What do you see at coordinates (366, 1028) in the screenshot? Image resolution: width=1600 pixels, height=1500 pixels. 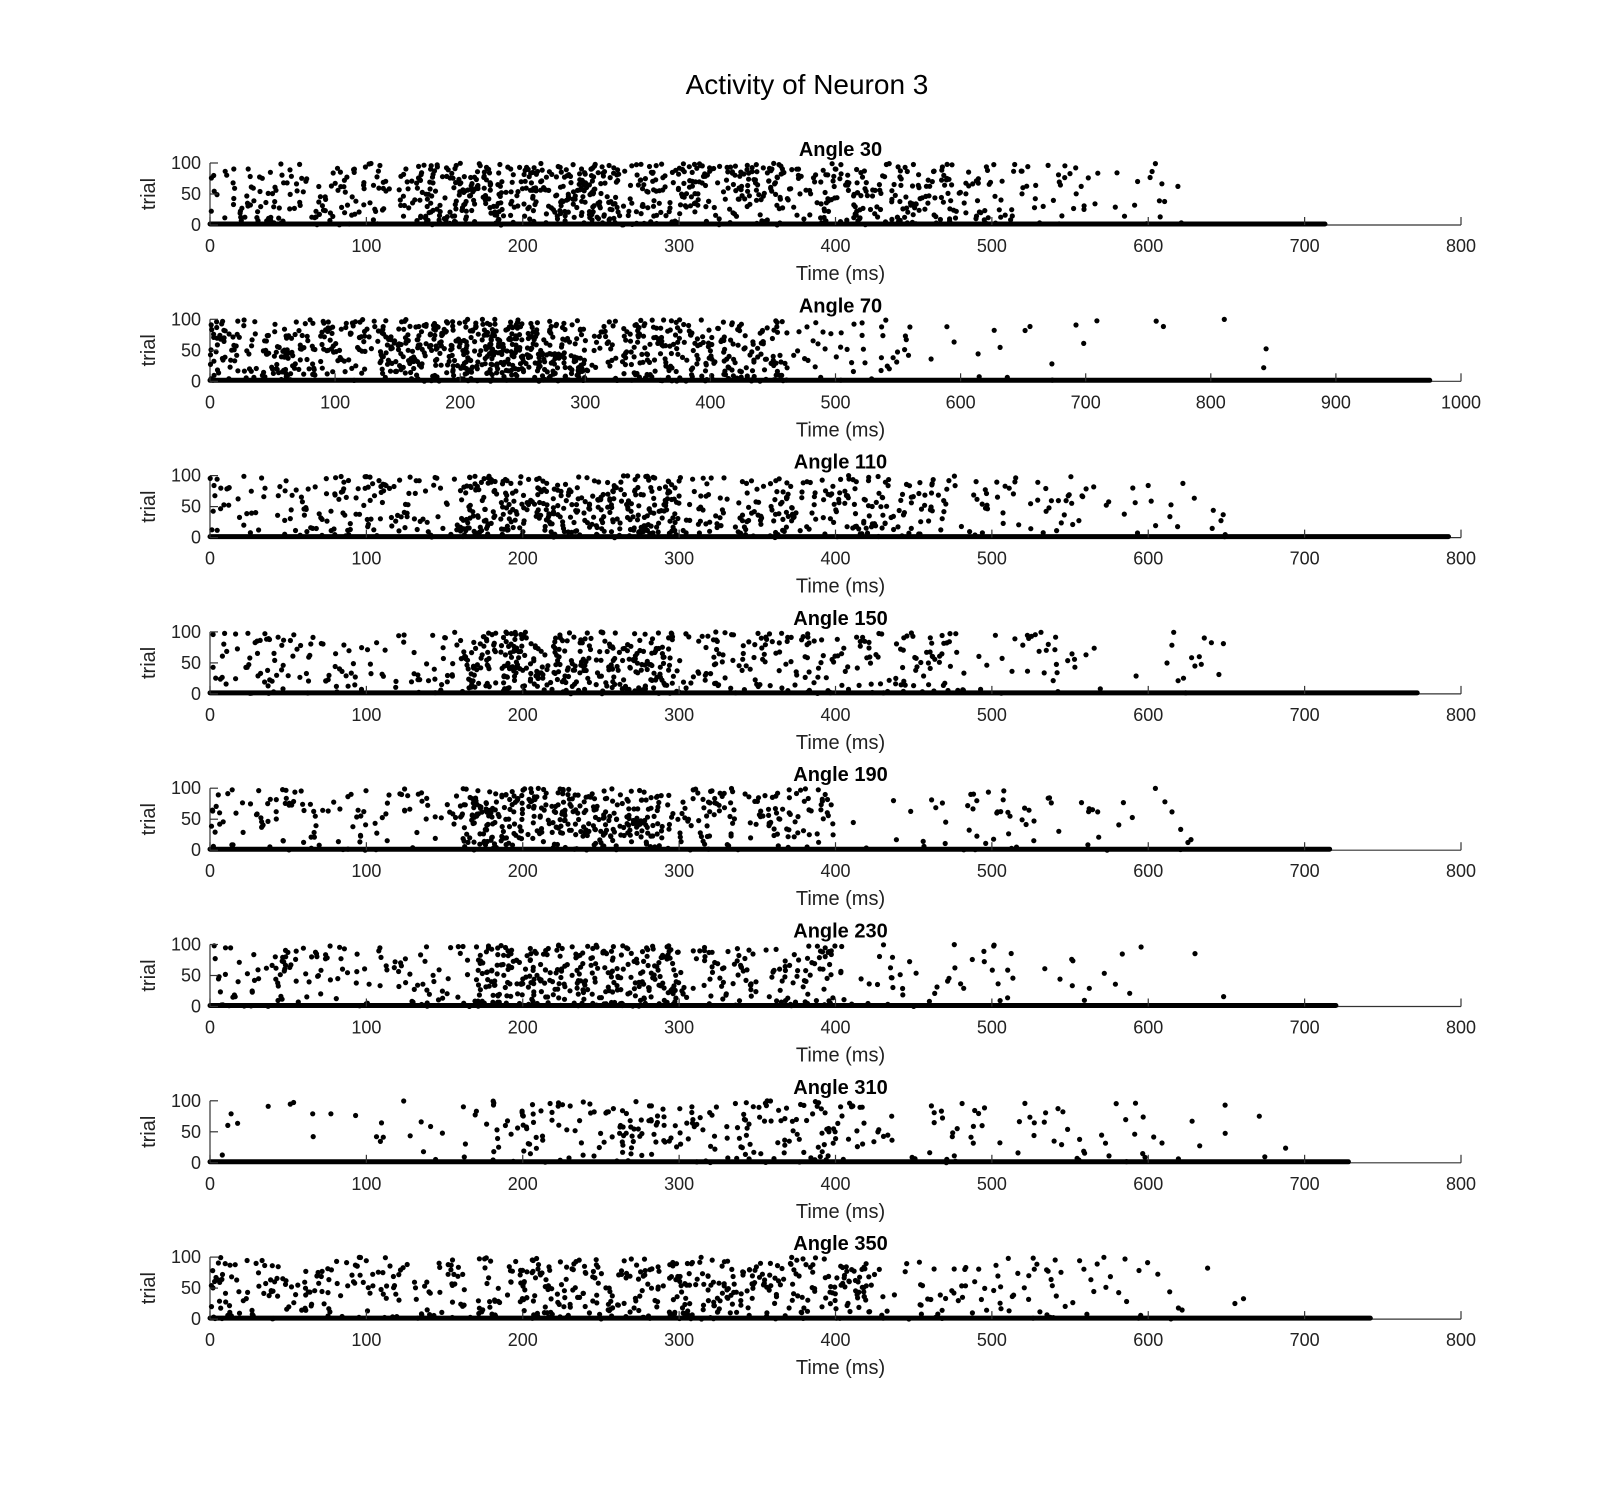 I see `x-tick-label: 100` at bounding box center [366, 1028].